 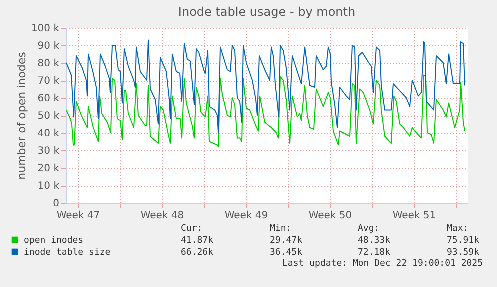 What do you see at coordinates (197, 253) in the screenshot?
I see `text: 66.26k` at bounding box center [197, 253].